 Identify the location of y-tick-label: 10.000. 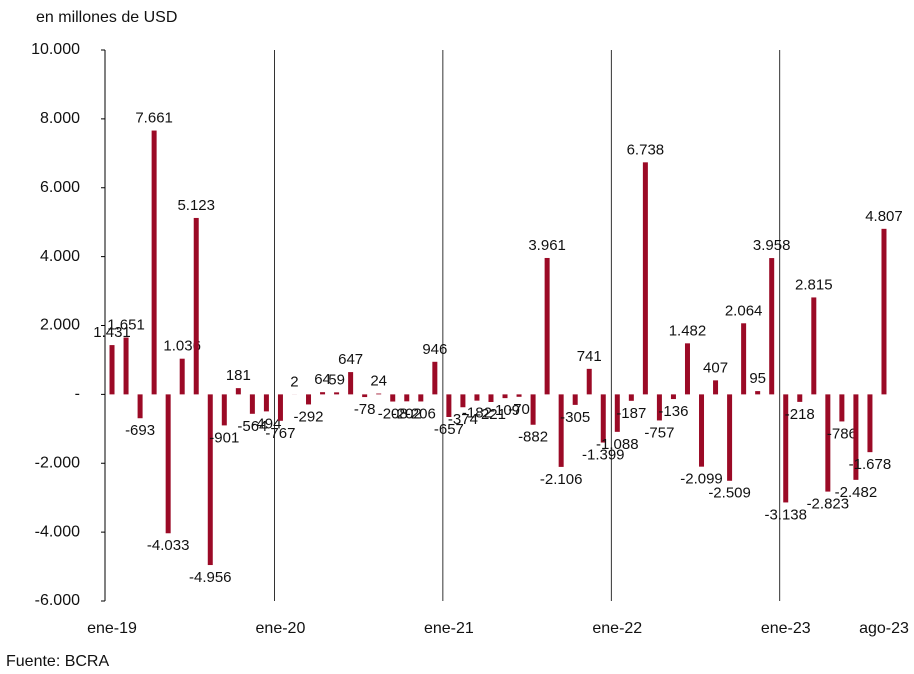
(55, 49).